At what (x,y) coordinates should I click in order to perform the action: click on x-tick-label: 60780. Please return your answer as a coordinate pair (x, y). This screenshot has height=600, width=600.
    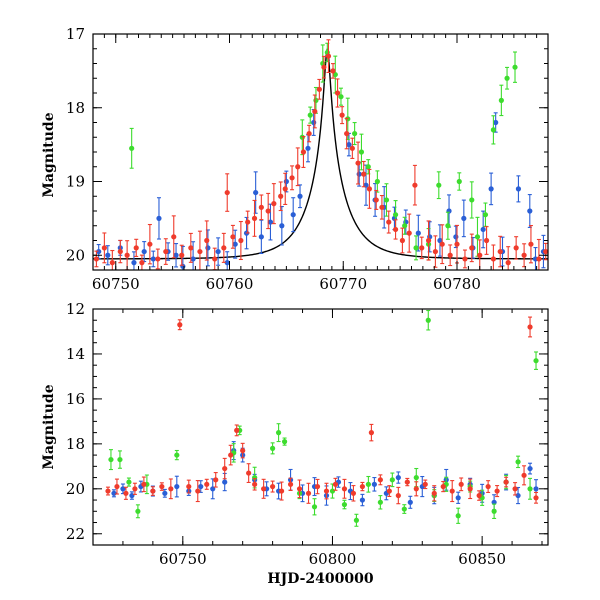
    Looking at the image, I should click on (457, 284).